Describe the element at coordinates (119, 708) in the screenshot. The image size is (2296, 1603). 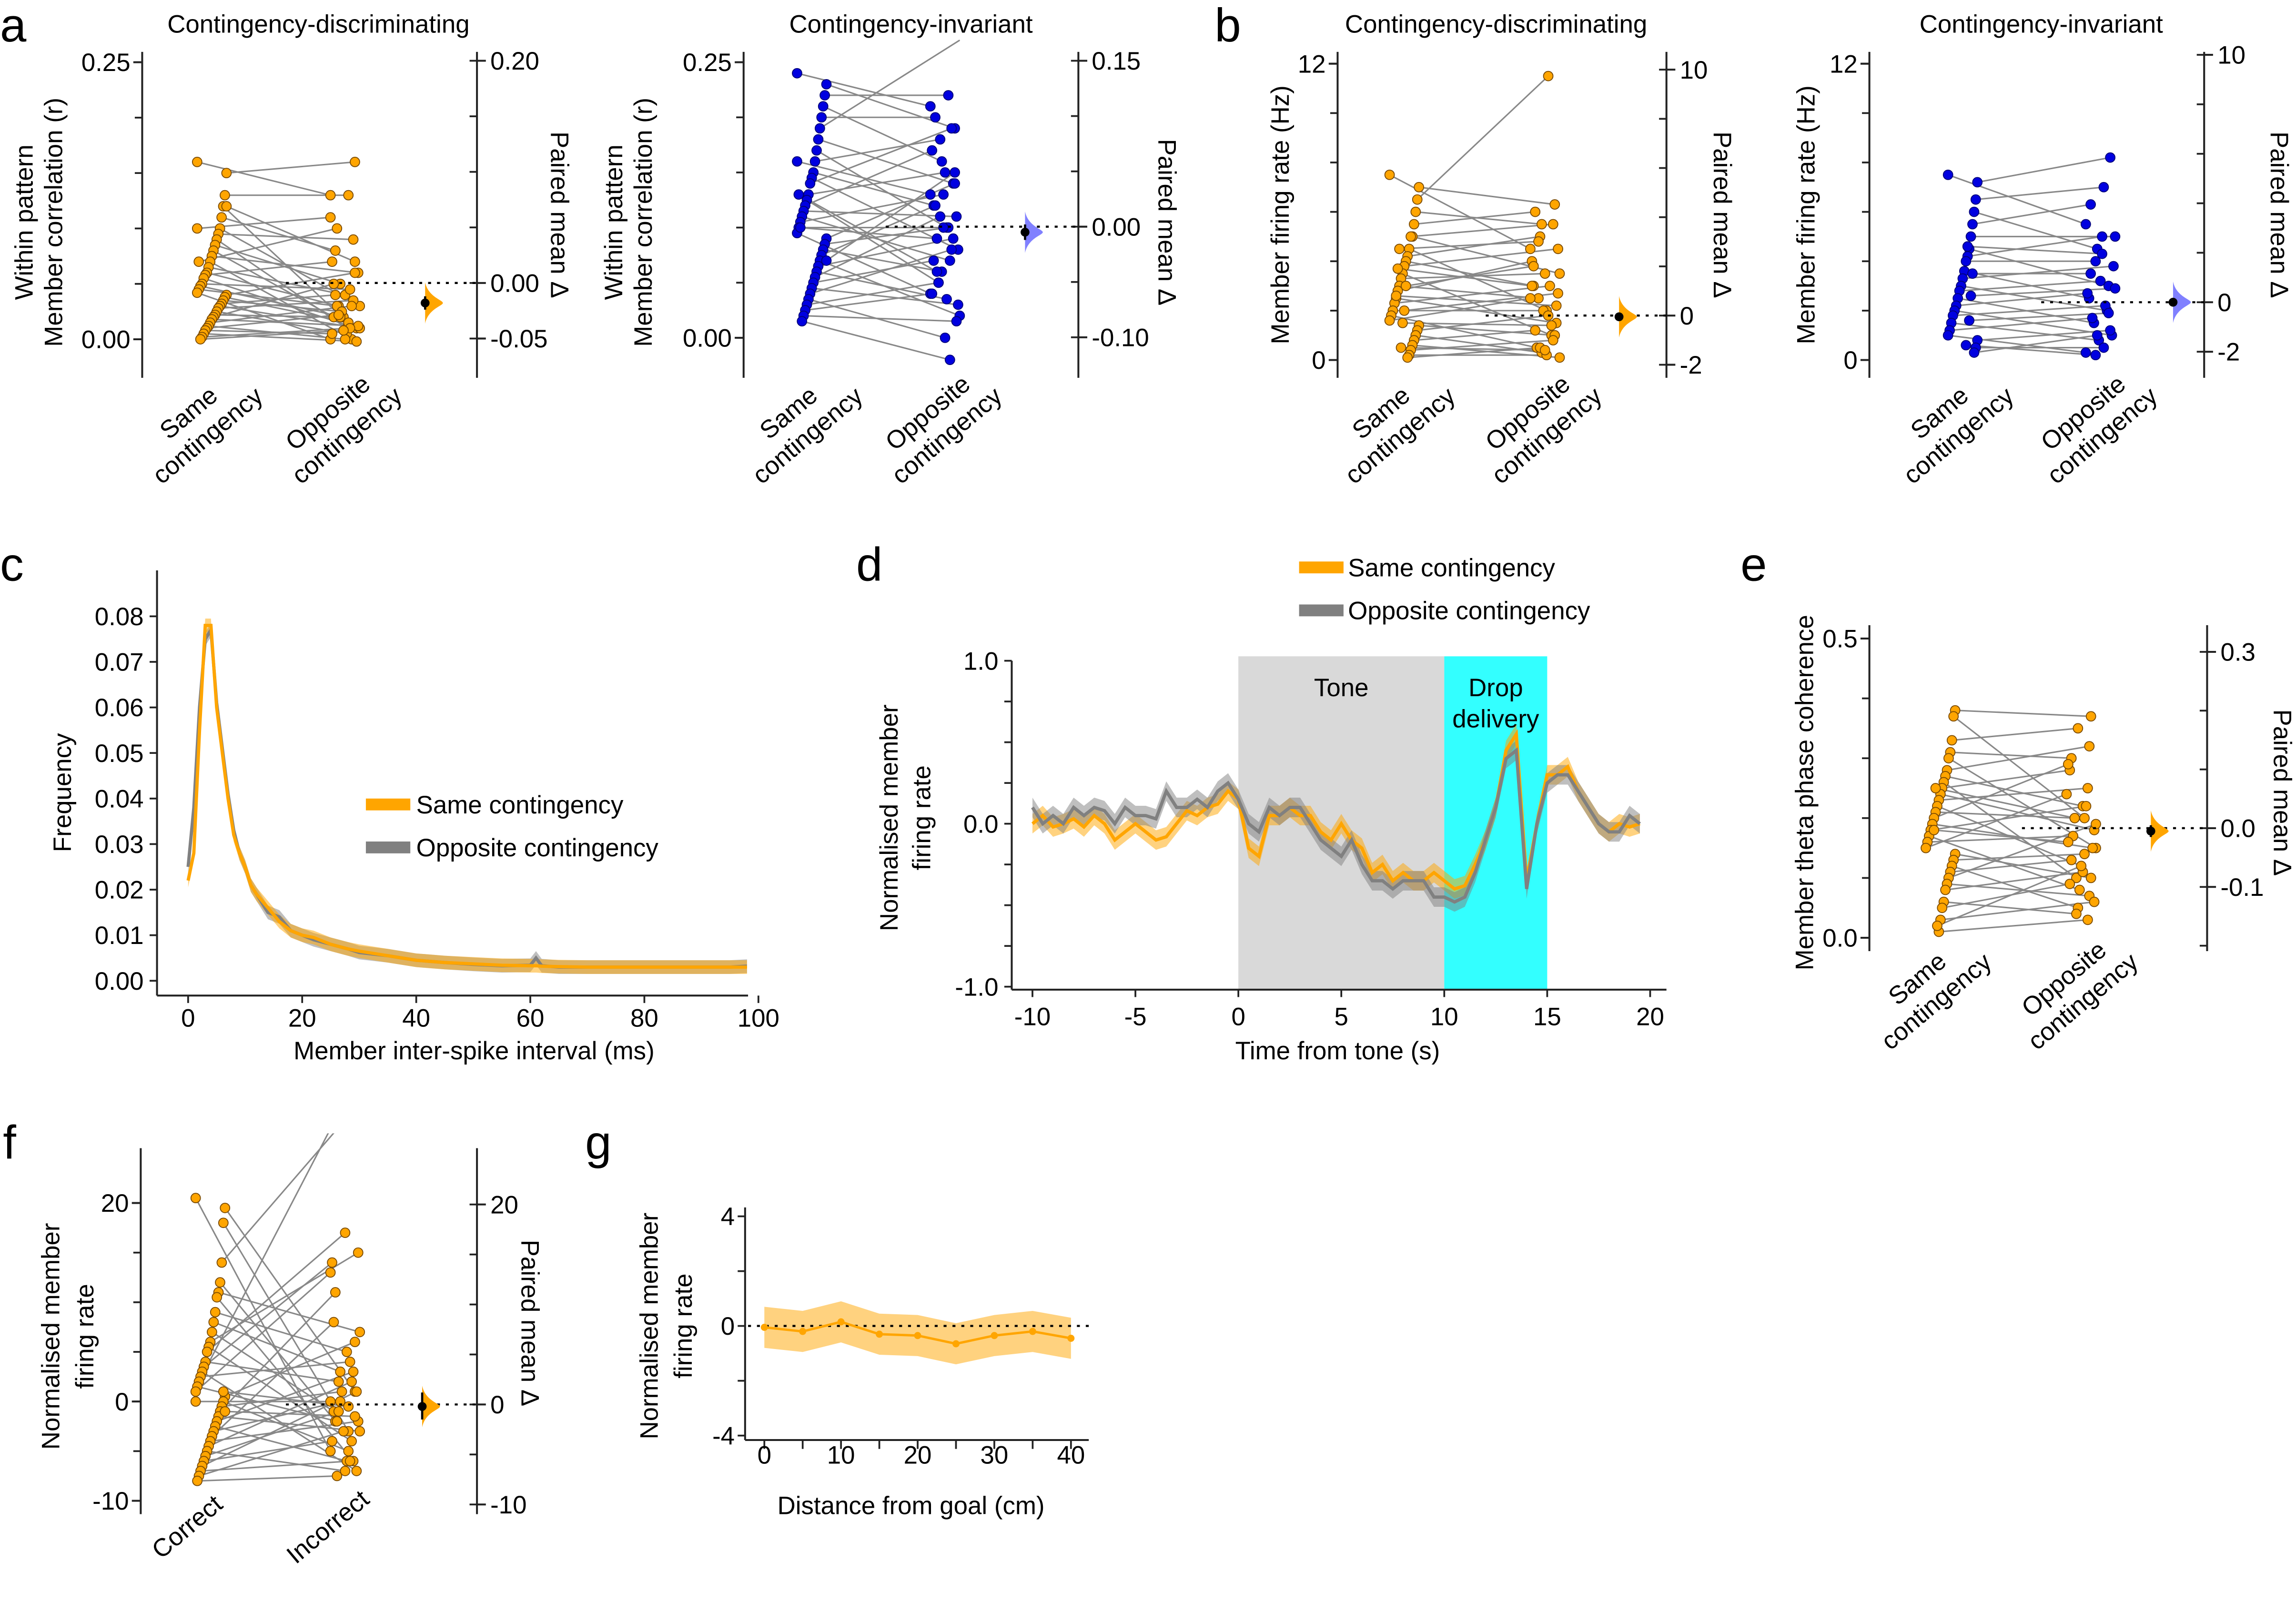
I see `y-tick-label: 0.06` at that location.